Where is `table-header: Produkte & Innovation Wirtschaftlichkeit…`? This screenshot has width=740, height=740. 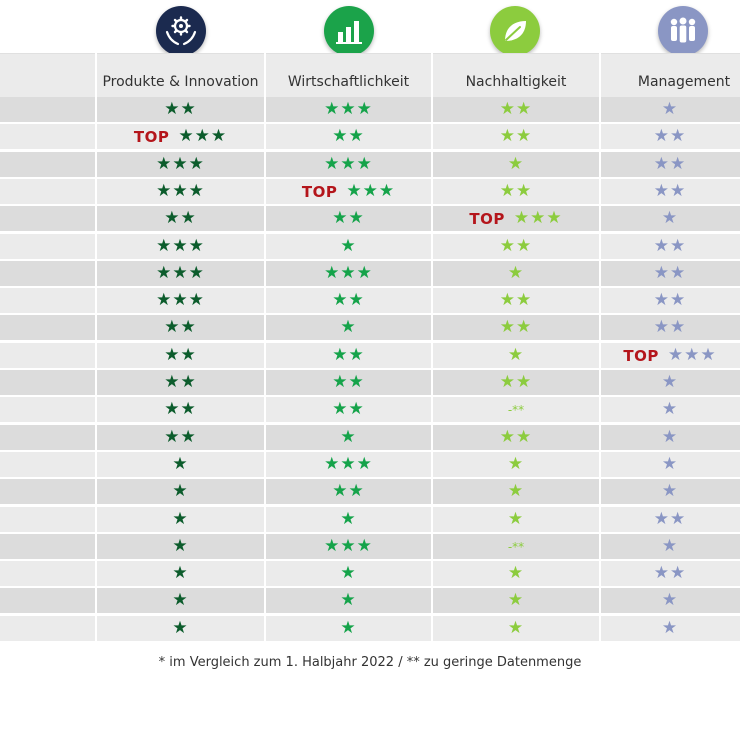
table-header: Produkte & Innovation Wirtschaftlichkeit… is located at coordinates (370, 75).